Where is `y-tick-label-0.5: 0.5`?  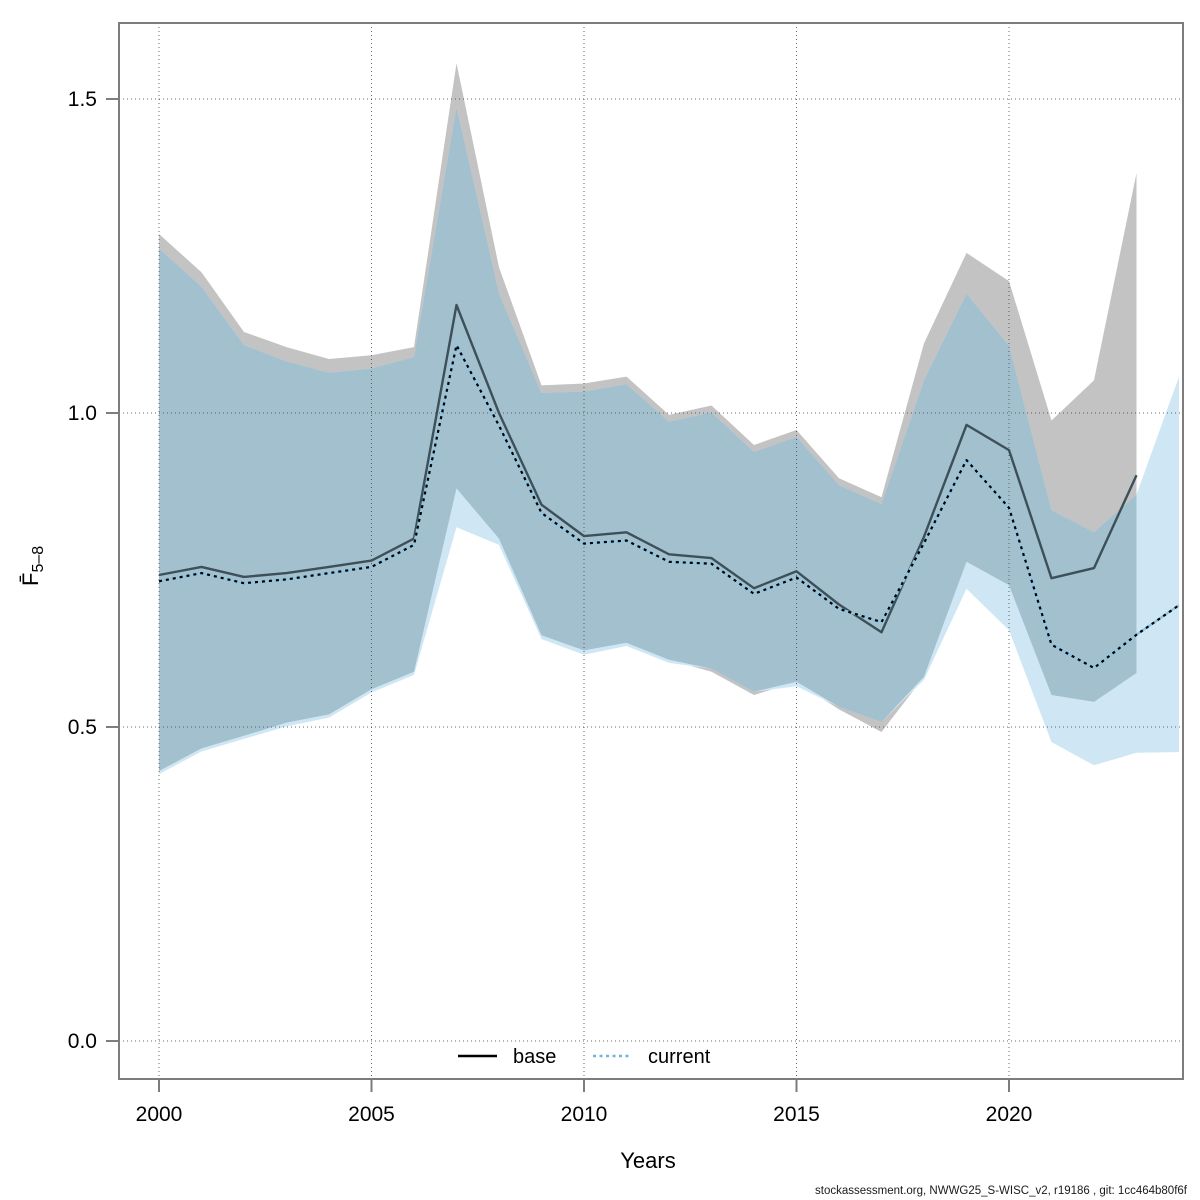
y-tick-label-0.5: 0.5 is located at coordinates (82, 727).